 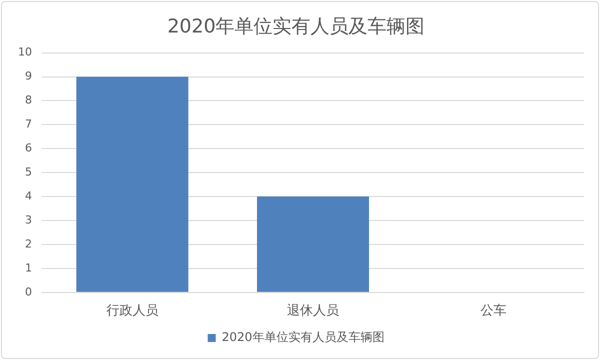 What do you see at coordinates (132, 311) in the screenshot?
I see `x-tick-label: 行政人员` at bounding box center [132, 311].